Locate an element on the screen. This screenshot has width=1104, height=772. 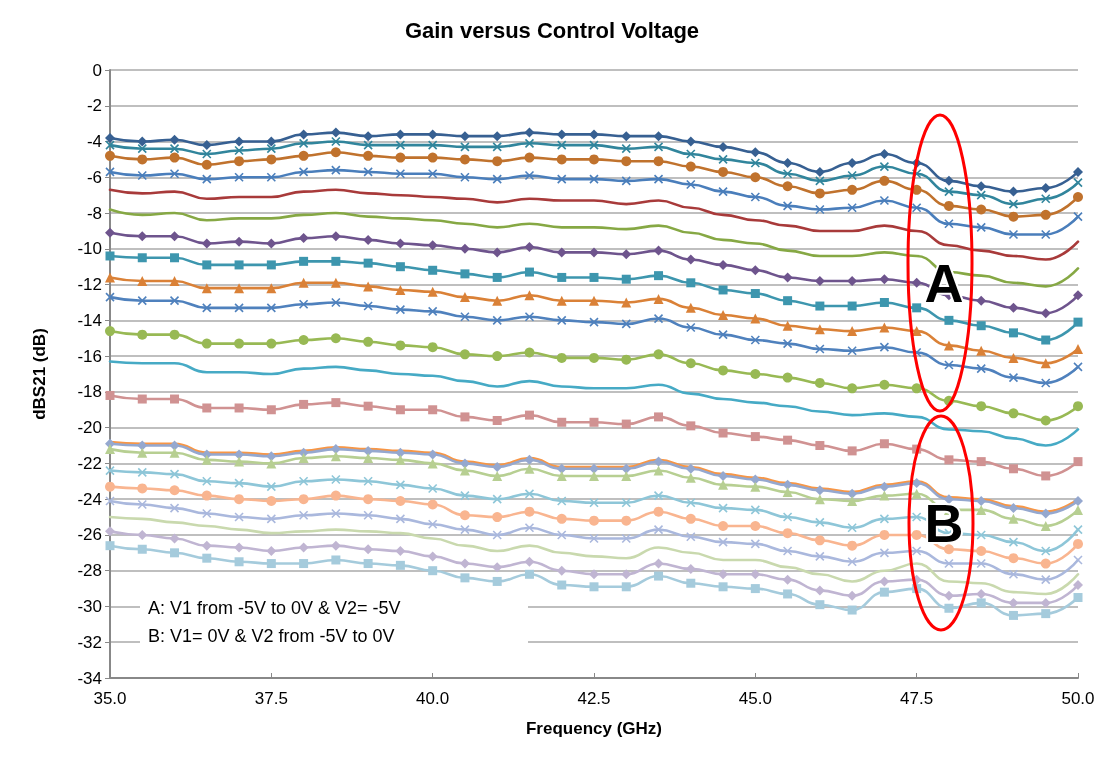
annotation: B is located at coordinates (944, 523).